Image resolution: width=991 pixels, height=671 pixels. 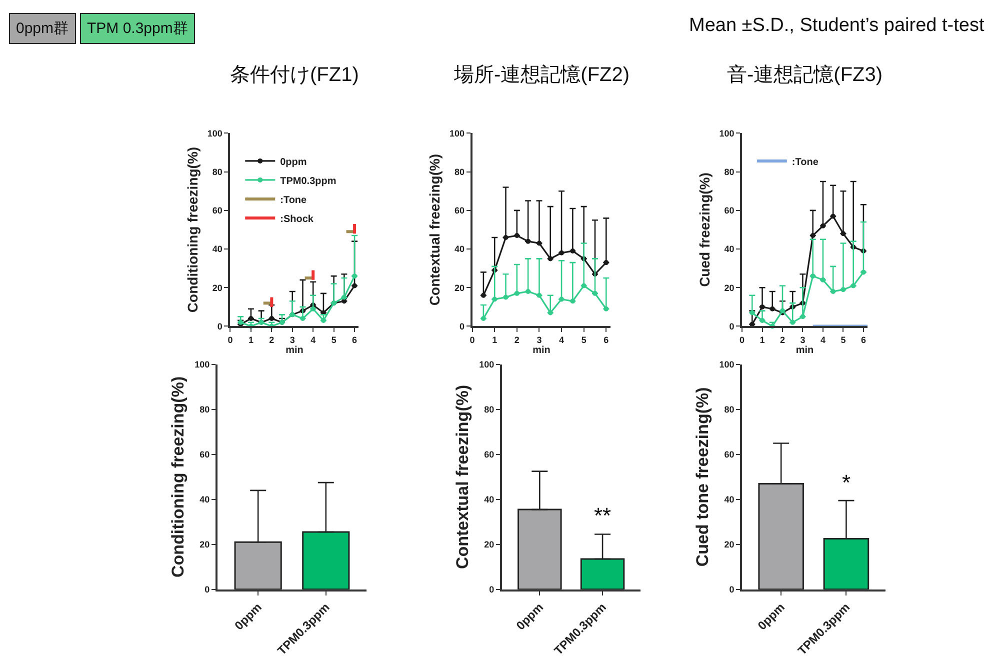 What do you see at coordinates (308, 181) in the screenshot?
I see `legend-label: TPM0.3ppm` at bounding box center [308, 181].